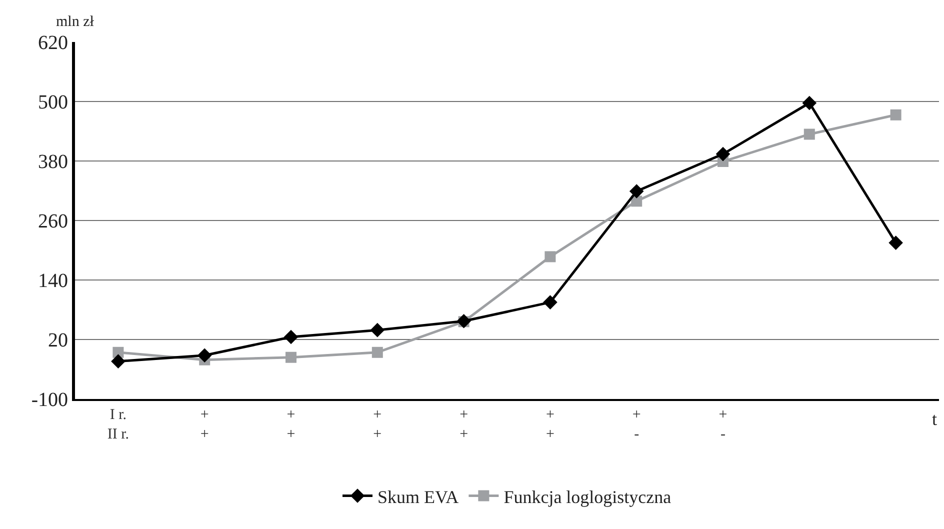 Image resolution: width=944 pixels, height=529 pixels. I want to click on y-tick-label: 380, so click(53, 162).